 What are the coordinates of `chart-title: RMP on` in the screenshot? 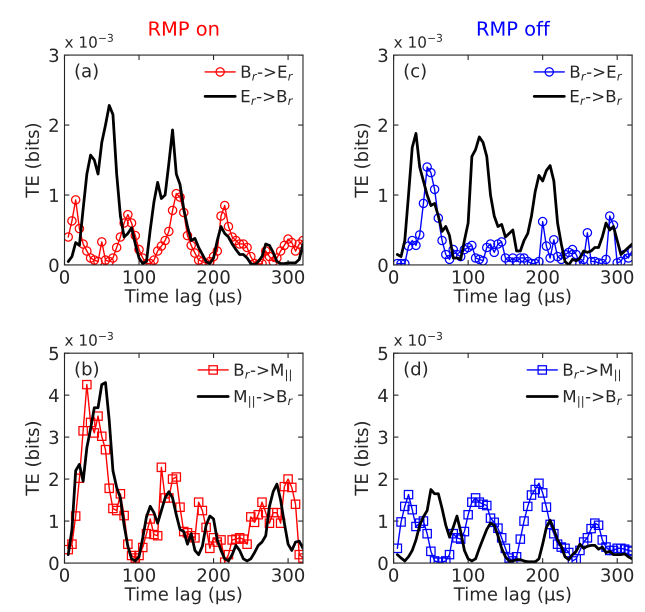 It's located at (183, 28).